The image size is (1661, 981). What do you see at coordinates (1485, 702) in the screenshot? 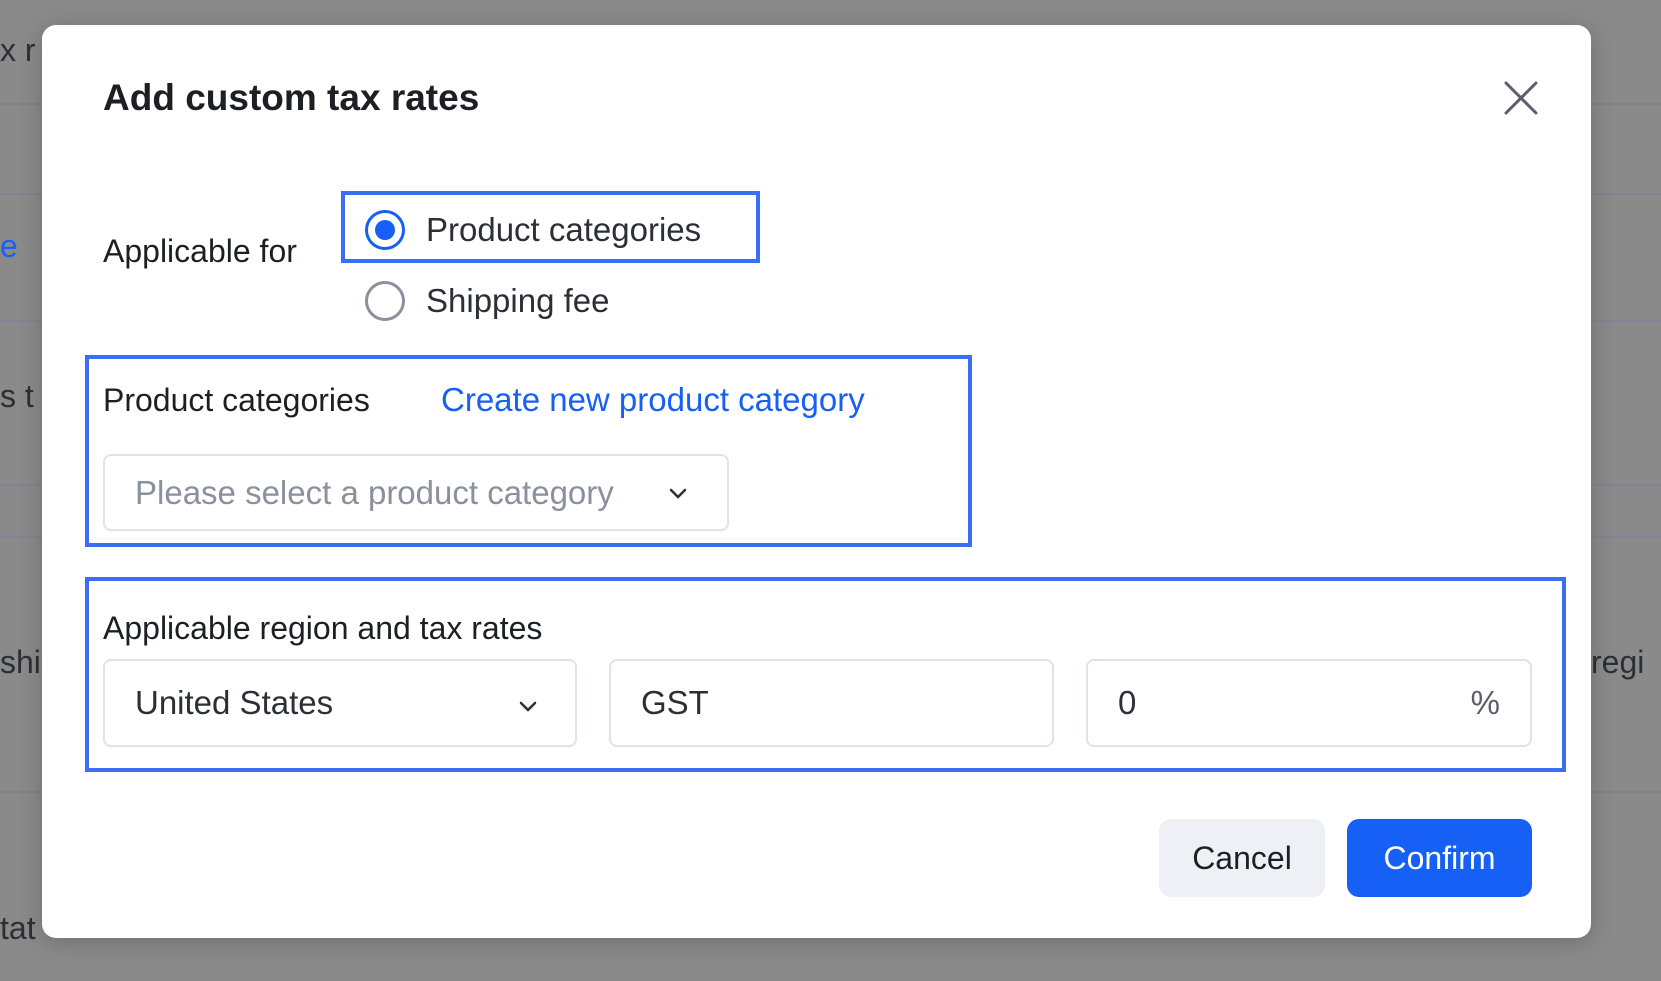
I see `percent-suffix: %` at bounding box center [1485, 702].